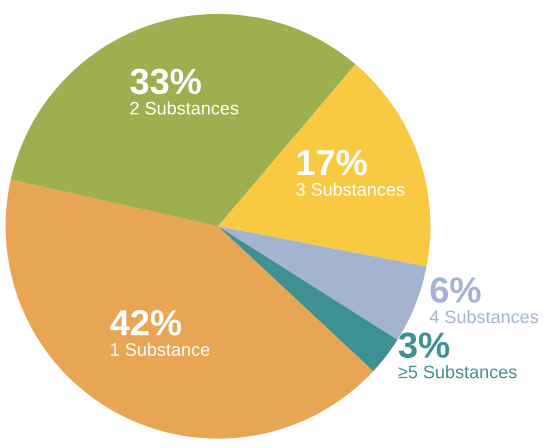 The width and height of the screenshot is (559, 448). What do you see at coordinates (332, 163) in the screenshot?
I see `data-label: 17%` at bounding box center [332, 163].